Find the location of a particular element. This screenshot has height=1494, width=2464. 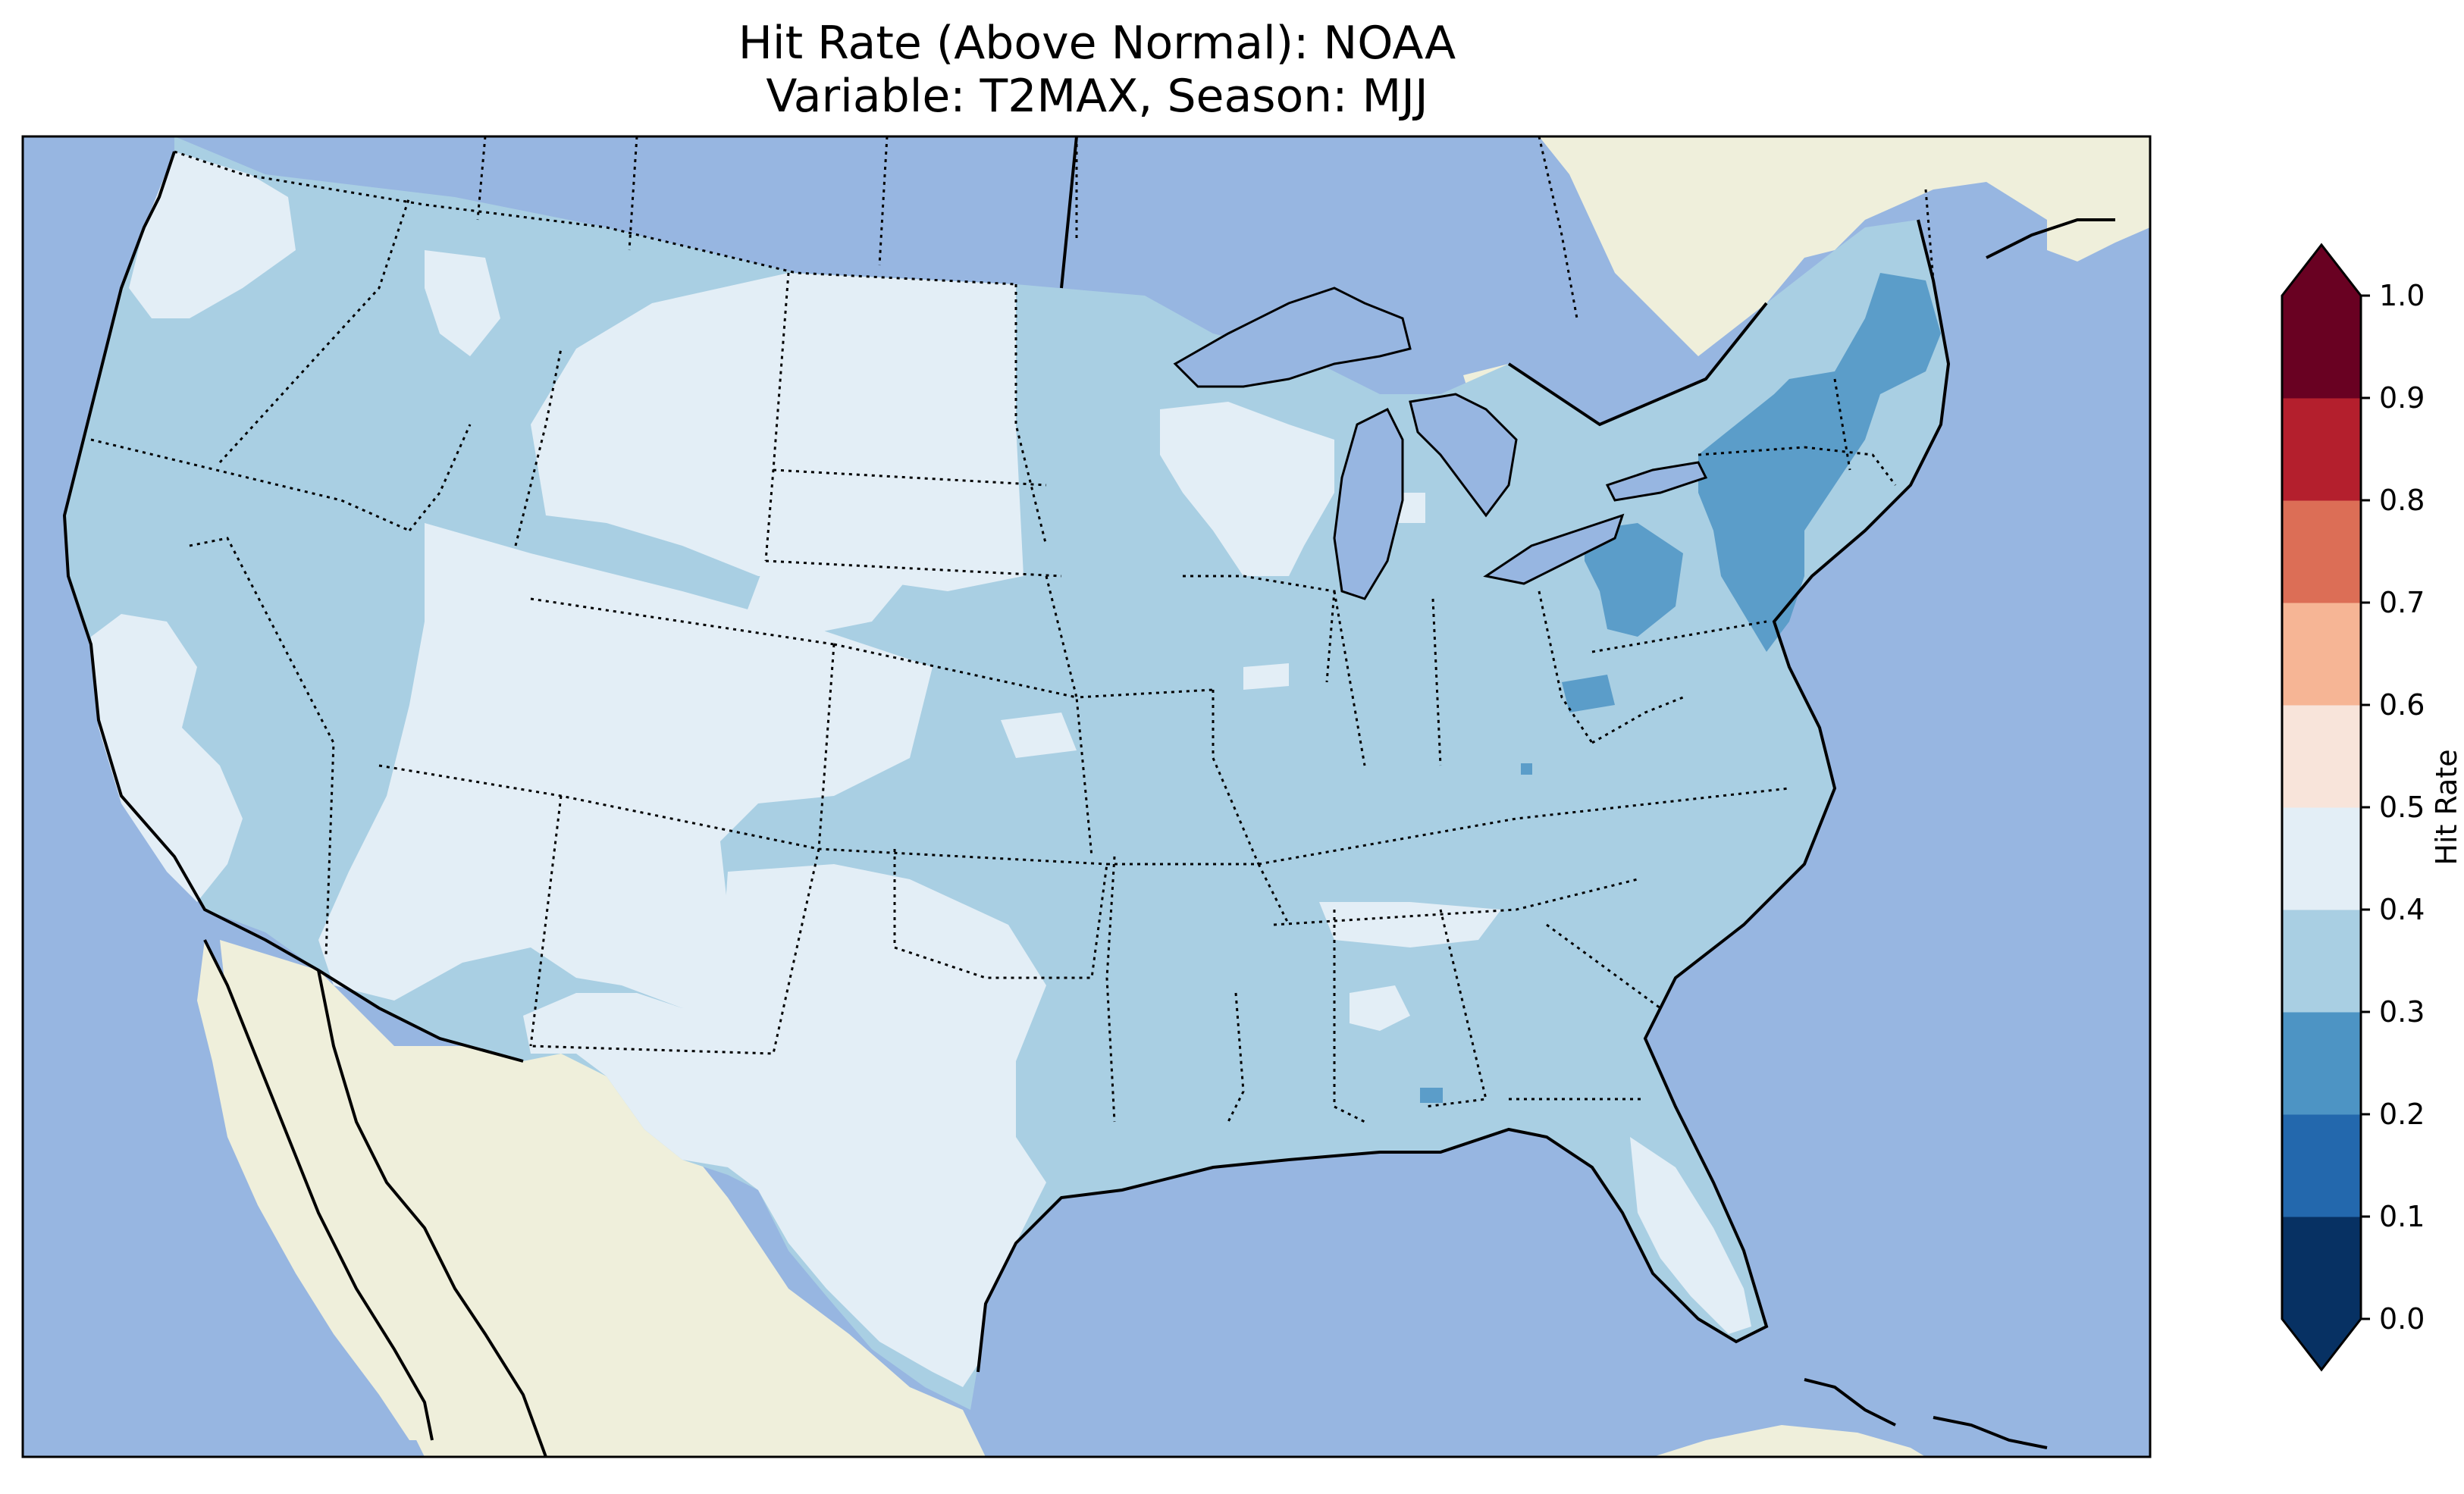

region-oklahoma-patch is located at coordinates (1039, 735).